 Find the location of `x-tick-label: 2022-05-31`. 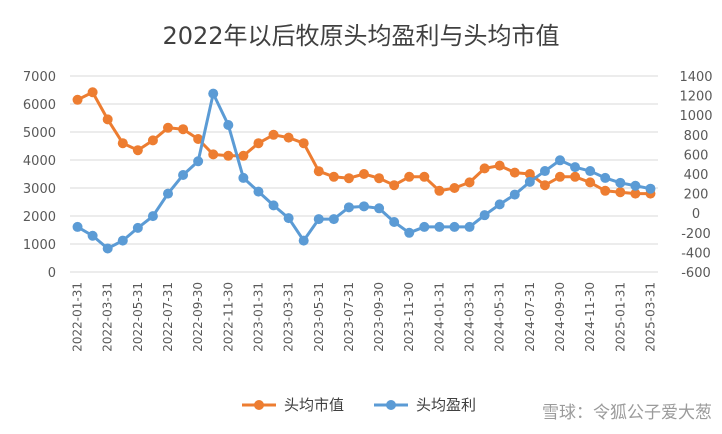

x-tick-label: 2022-05-31 is located at coordinates (138, 317).